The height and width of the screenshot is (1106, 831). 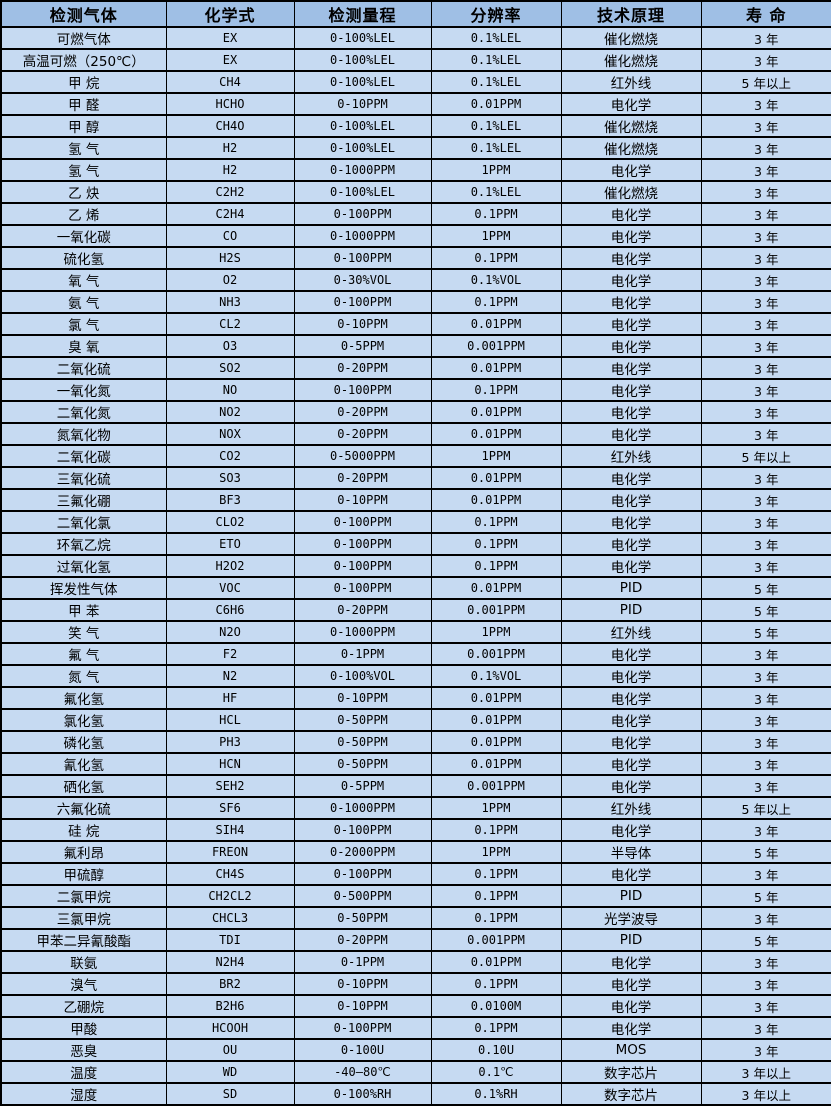 I want to click on formula-cell: SEH2, so click(x=230, y=786).